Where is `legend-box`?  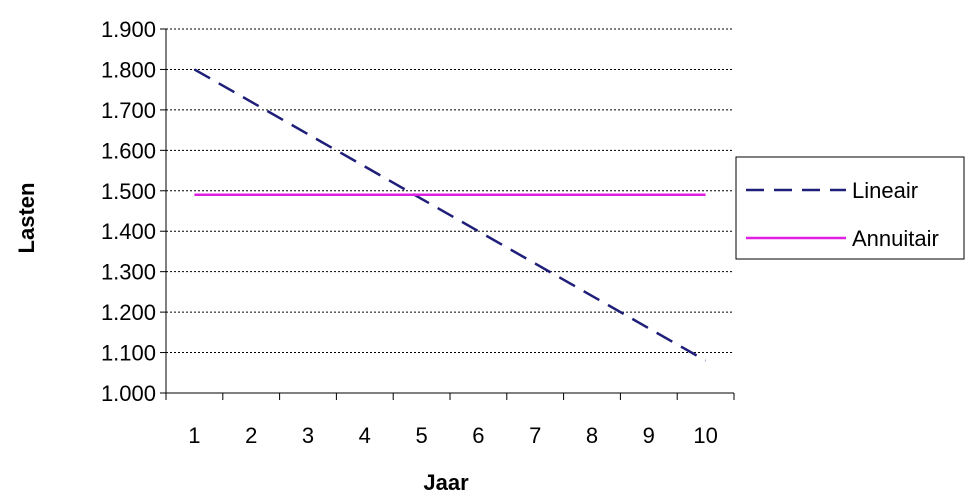 legend-box is located at coordinates (850, 208).